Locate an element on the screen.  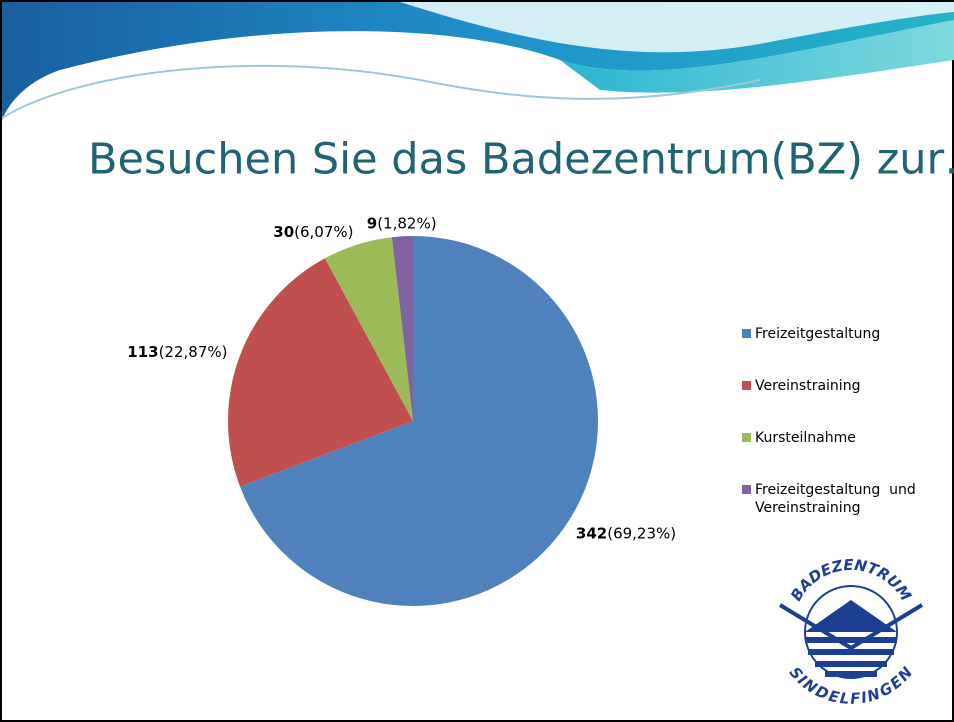
legend-label: Freizeitgestaltung und Vereinstraining is located at coordinates (838, 499).